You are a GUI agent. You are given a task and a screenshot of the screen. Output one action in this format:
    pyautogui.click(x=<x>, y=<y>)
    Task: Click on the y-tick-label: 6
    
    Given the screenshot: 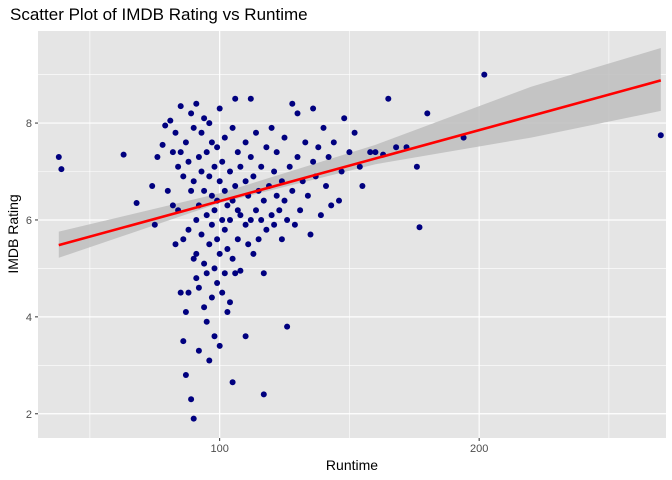 What is the action you would take?
    pyautogui.click(x=29, y=221)
    